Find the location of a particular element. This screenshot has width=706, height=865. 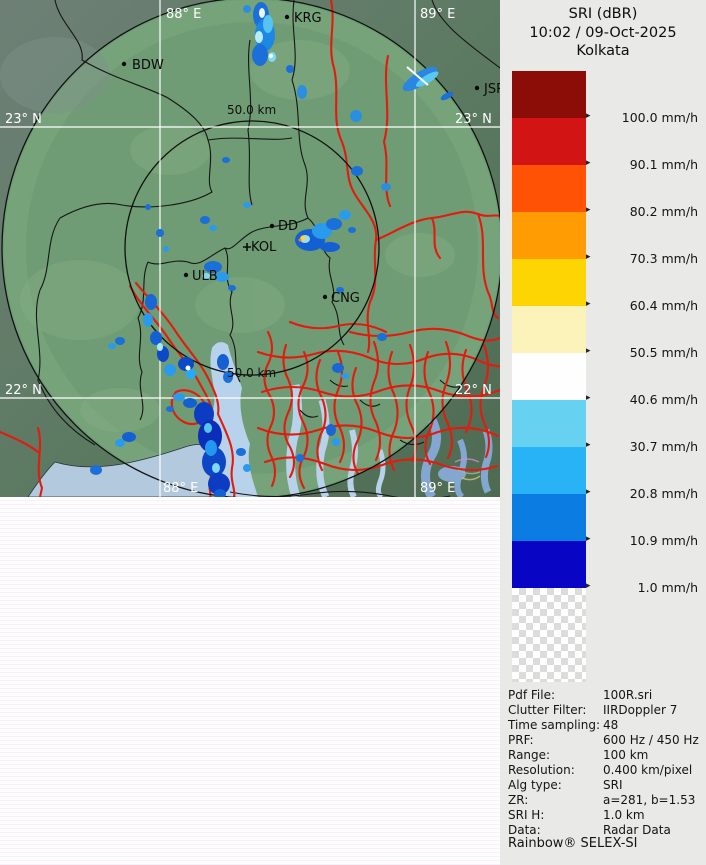

legend-row: ▸ 100.0 mm/h is located at coordinates (603, 118).